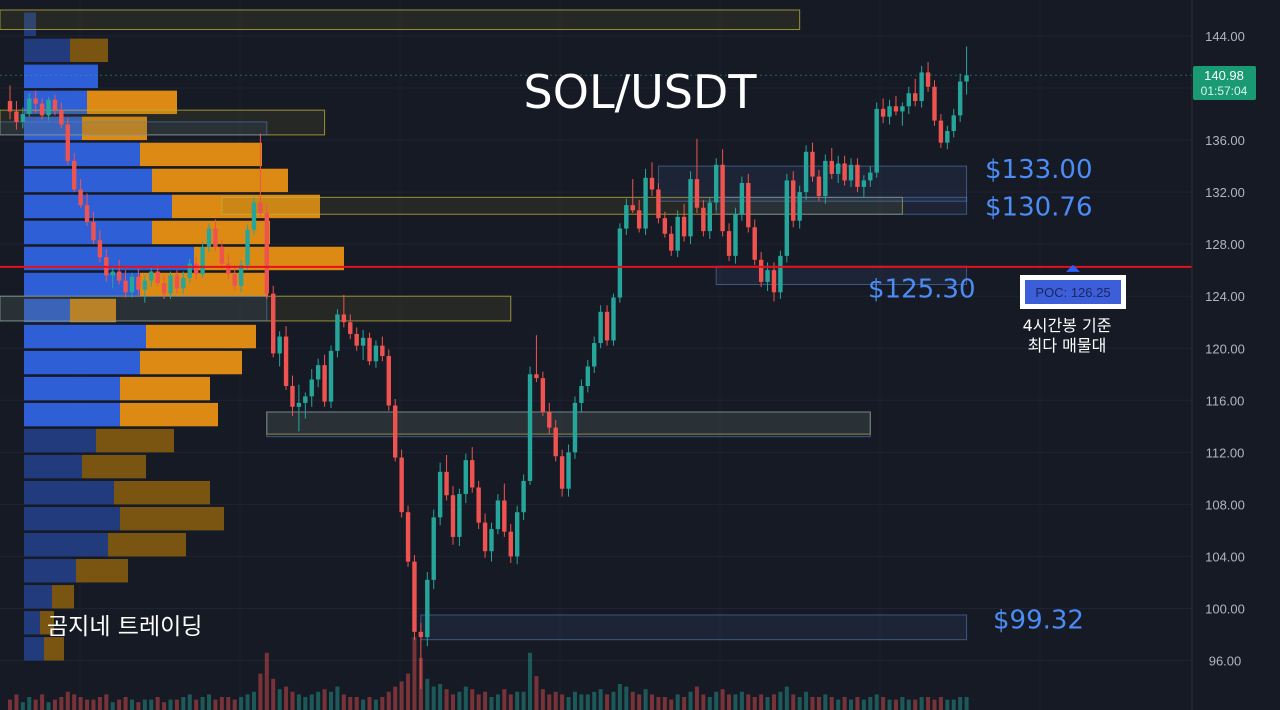  Describe the element at coordinates (1225, 400) in the screenshot. I see `price-tick-label: 116.00` at that location.